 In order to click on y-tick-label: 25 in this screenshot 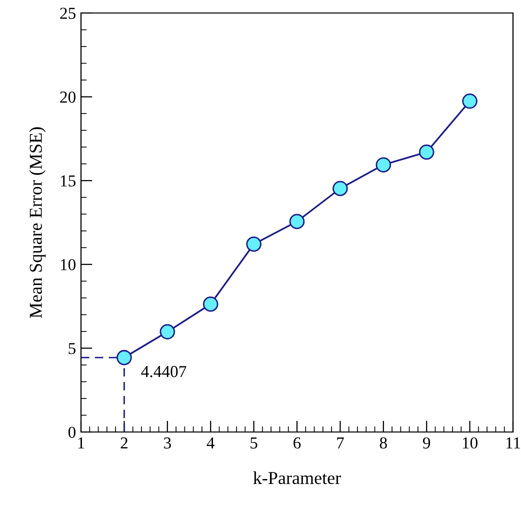, I will do `click(68, 13)`.